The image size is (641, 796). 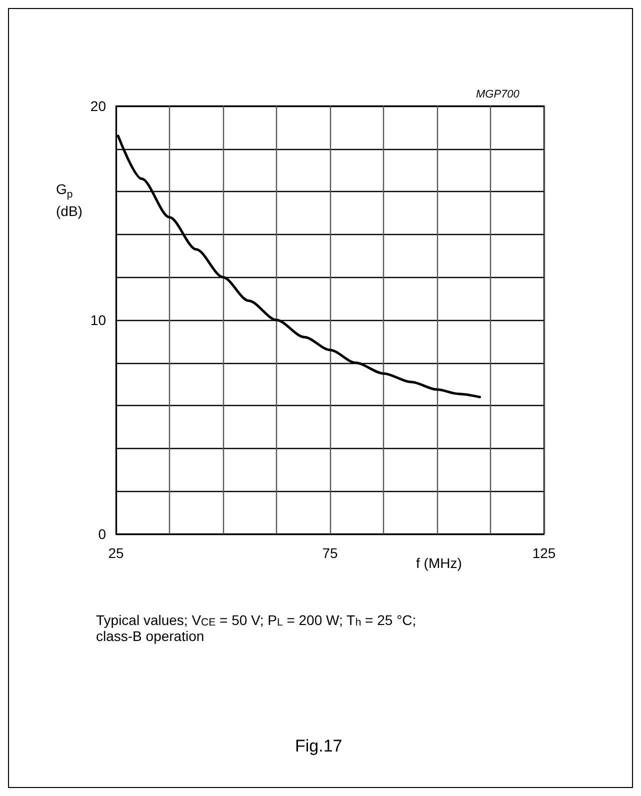 What do you see at coordinates (116, 553) in the screenshot?
I see `x-tick-label: 25` at bounding box center [116, 553].